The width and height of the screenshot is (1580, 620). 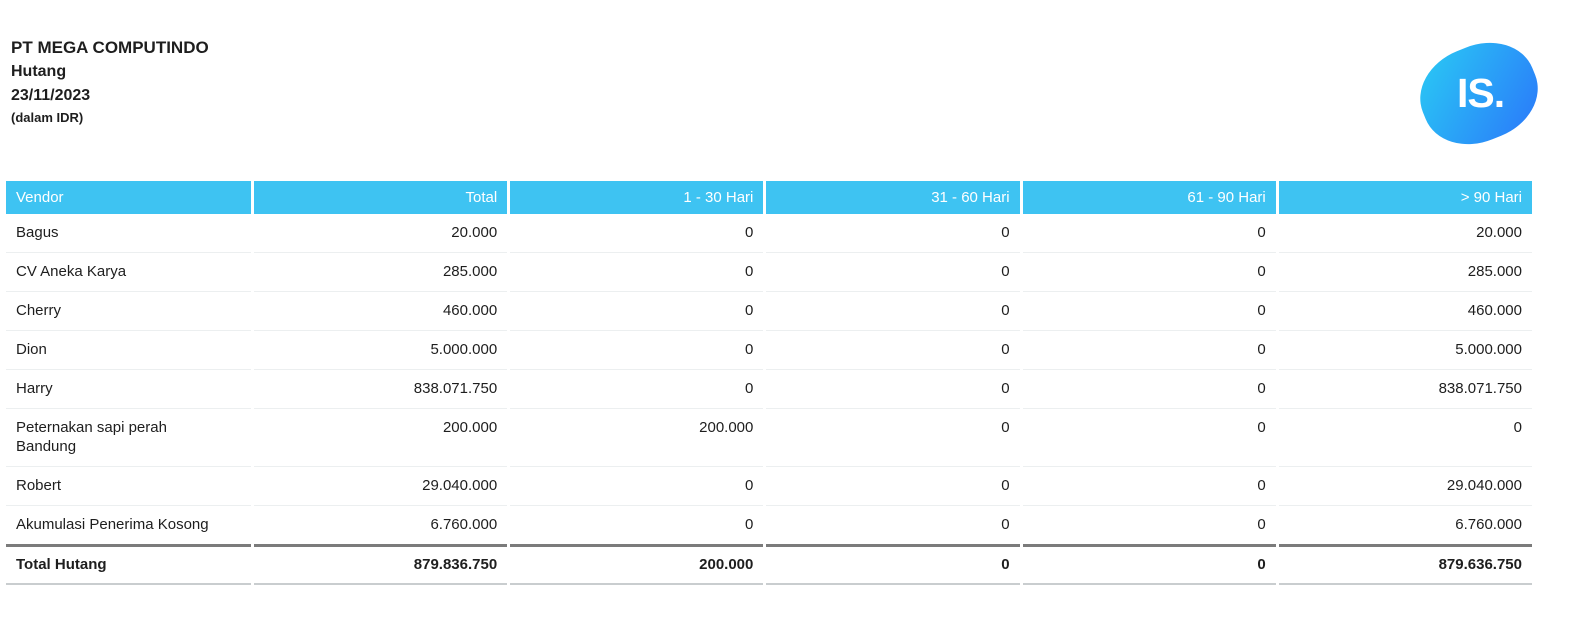 What do you see at coordinates (128, 486) in the screenshot?
I see `vendor-cell: Robert` at bounding box center [128, 486].